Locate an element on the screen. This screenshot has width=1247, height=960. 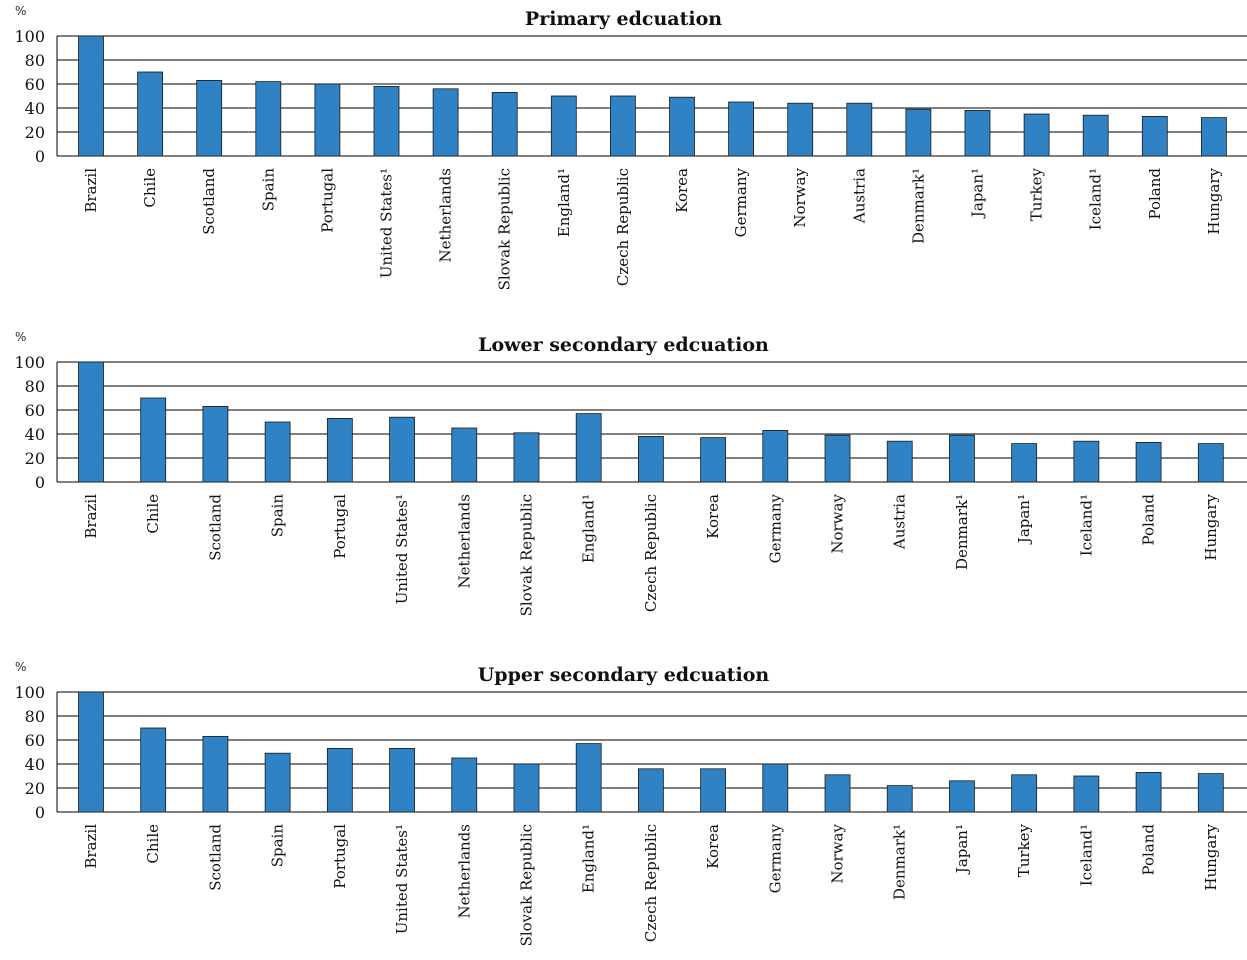
x-tick-label: Netherlands is located at coordinates (464, 871).